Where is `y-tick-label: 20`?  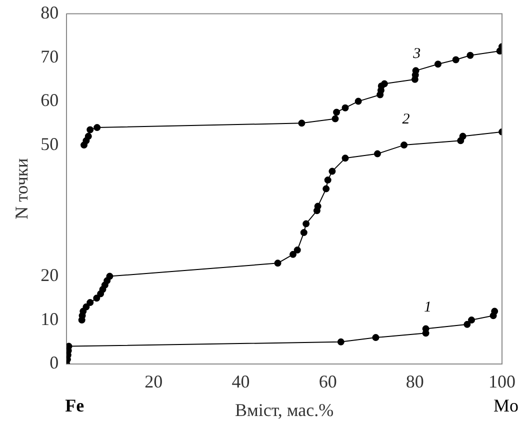 y-tick-label: 20 is located at coordinates (49, 275).